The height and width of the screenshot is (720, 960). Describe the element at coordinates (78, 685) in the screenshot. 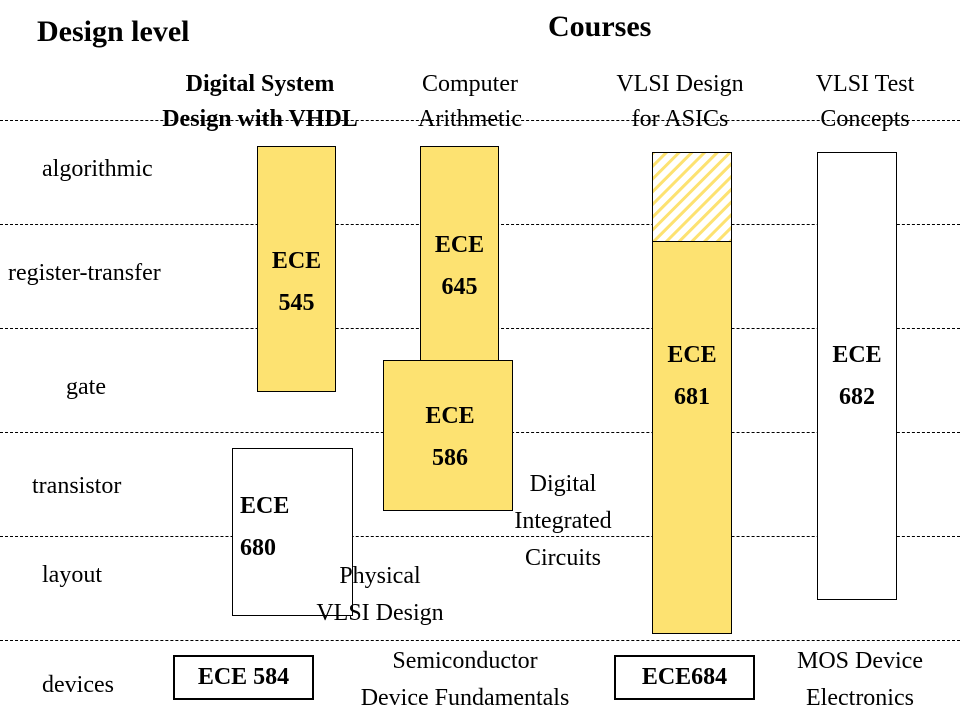

I see `level-devices: devices` at that location.